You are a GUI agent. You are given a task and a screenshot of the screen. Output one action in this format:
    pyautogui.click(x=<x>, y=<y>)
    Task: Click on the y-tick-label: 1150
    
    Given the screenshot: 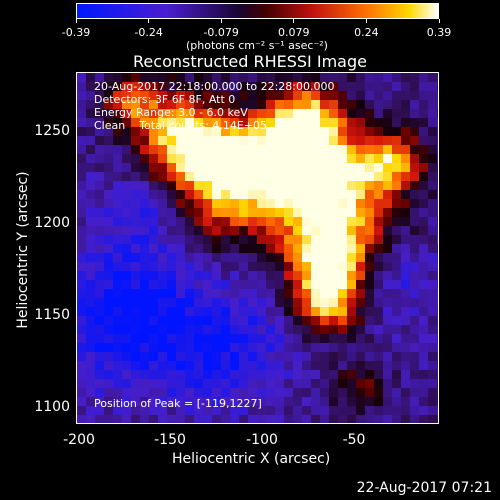 What is the action you would take?
    pyautogui.click(x=52, y=315)
    